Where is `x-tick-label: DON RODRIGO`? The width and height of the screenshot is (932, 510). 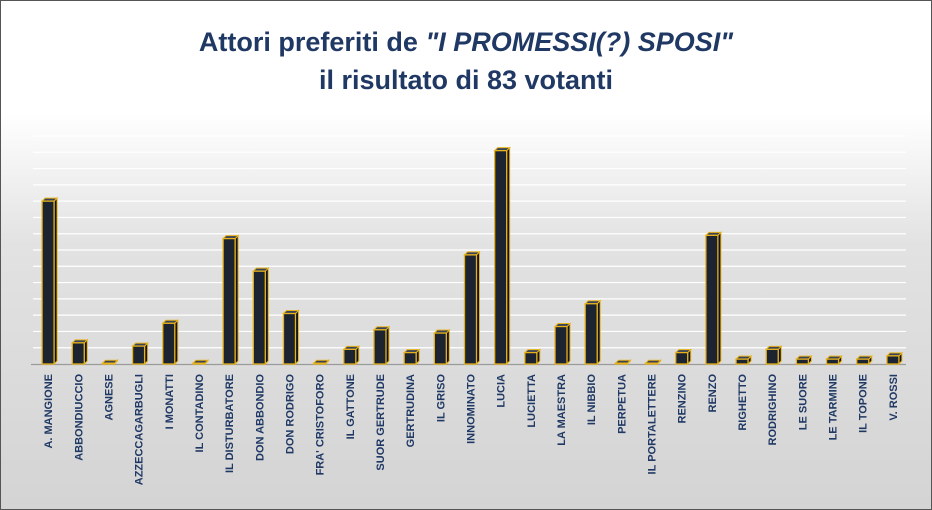 x-tick-label: DON RODRIGO is located at coordinates (290, 414).